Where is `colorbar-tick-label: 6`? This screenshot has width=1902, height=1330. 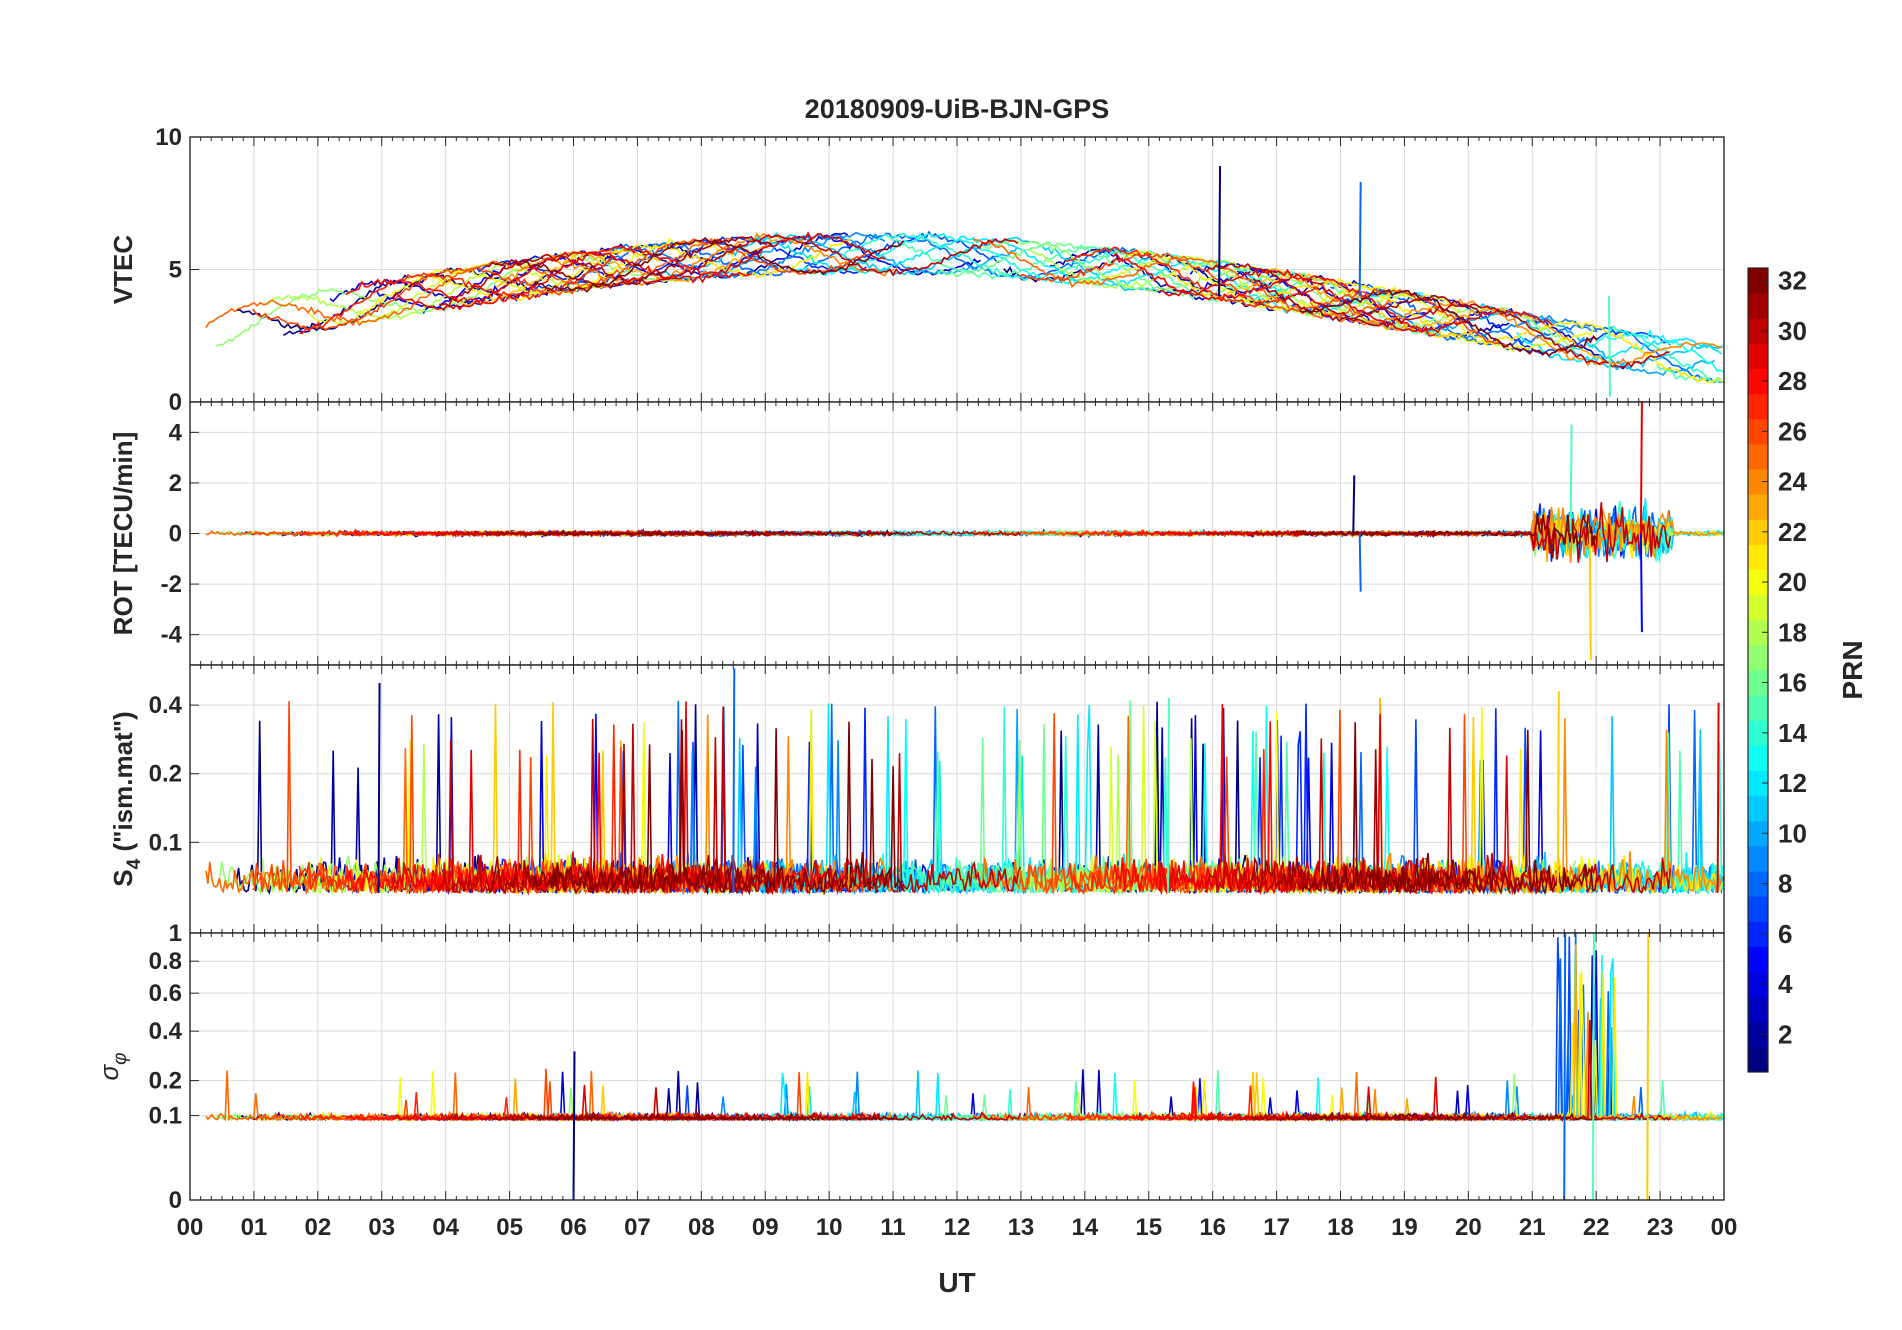 colorbar-tick-label: 6 is located at coordinates (1785, 934).